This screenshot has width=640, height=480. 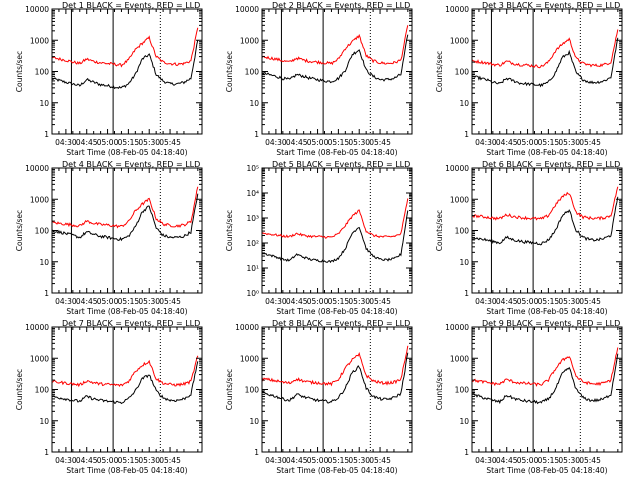 What do you see at coordinates (131, 5) in the screenshot?
I see `chart-title: Det 1 BLACK = Events, RED = LLD` at bounding box center [131, 5].